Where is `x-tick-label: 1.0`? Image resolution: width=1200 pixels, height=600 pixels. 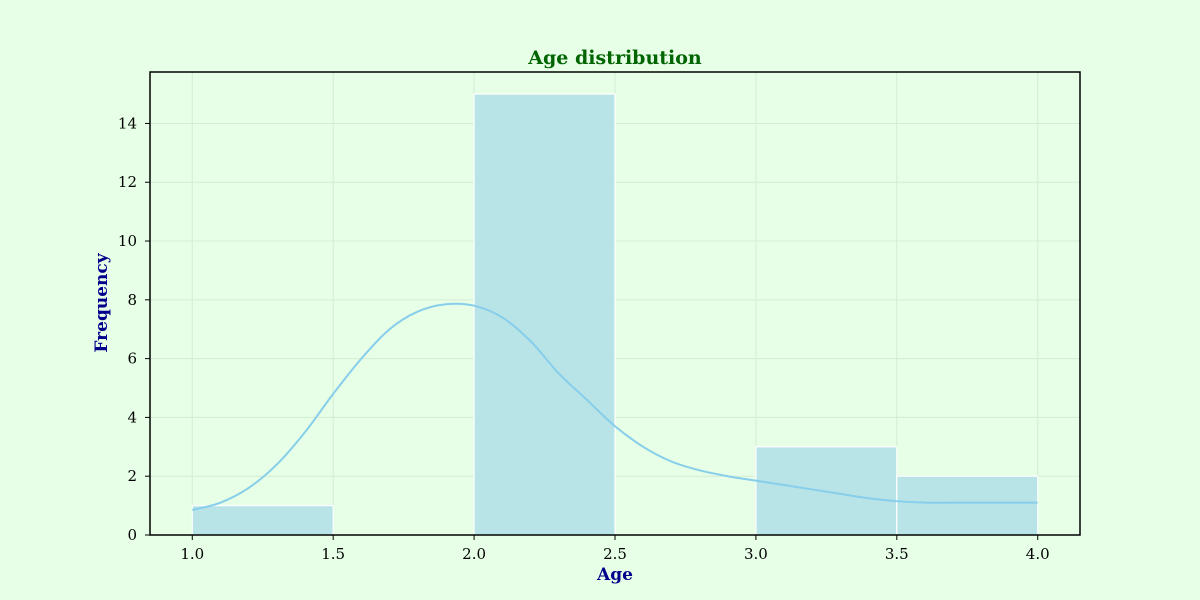
x-tick-label: 1.0 is located at coordinates (192, 554).